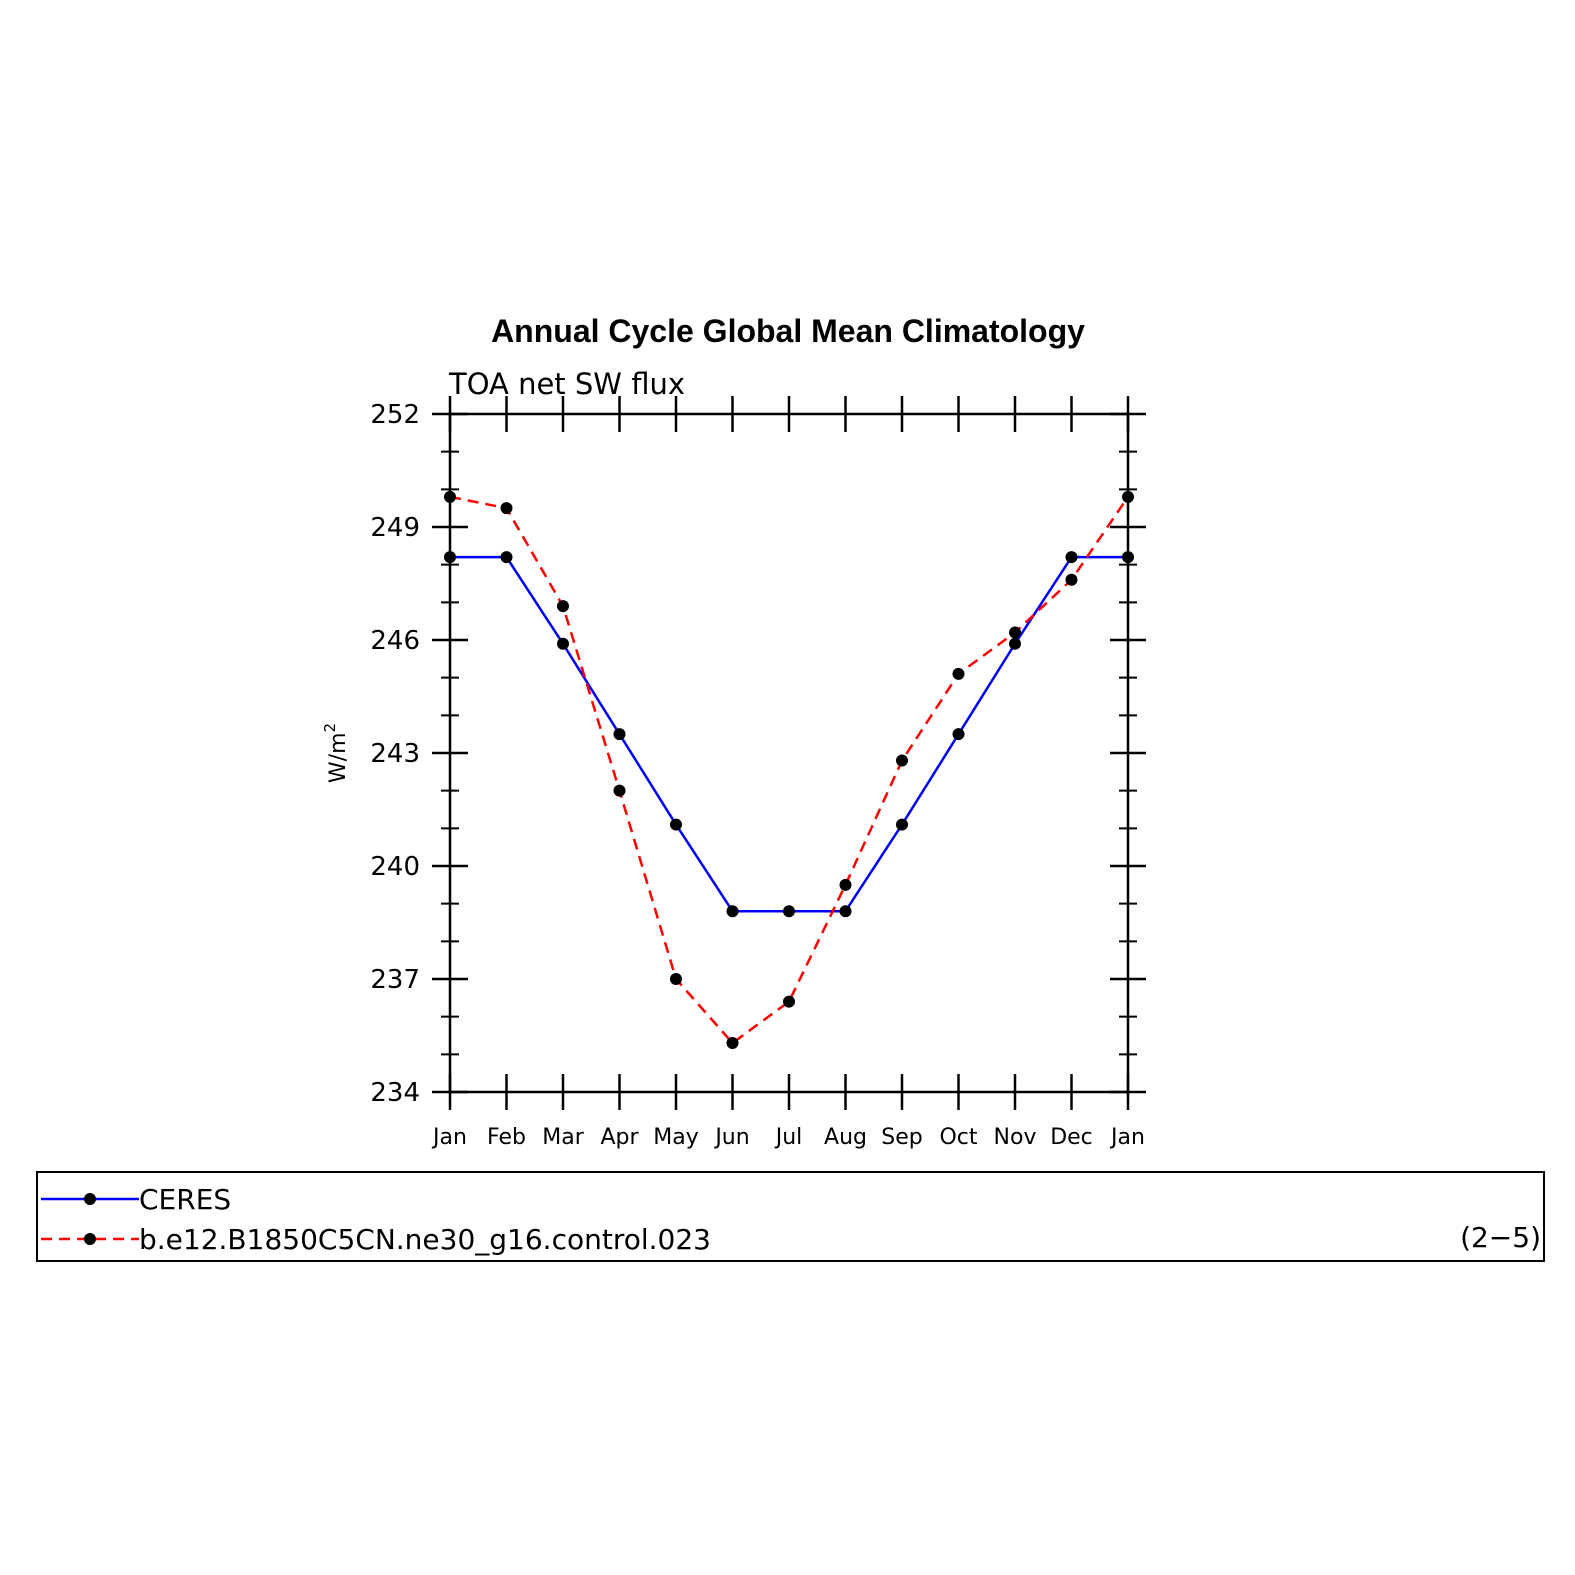 This screenshot has height=1575, width=1575. Describe the element at coordinates (395, 980) in the screenshot. I see `y-tick-label: 237` at that location.